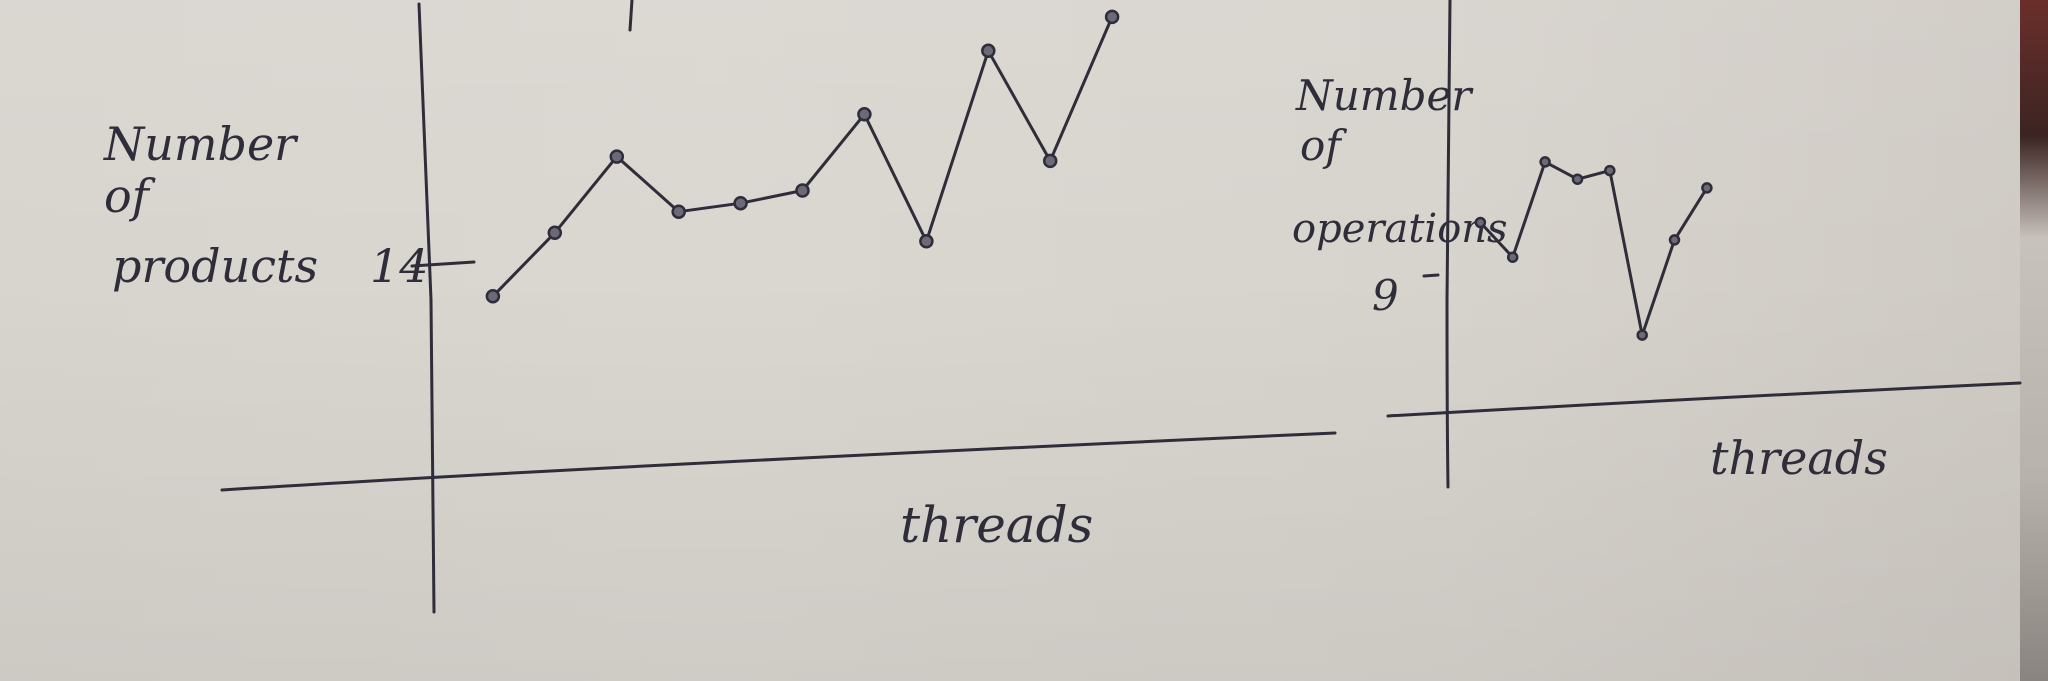  What do you see at coordinates (201, 144) in the screenshot?
I see `chart1-ylabel-line1: Number` at bounding box center [201, 144].